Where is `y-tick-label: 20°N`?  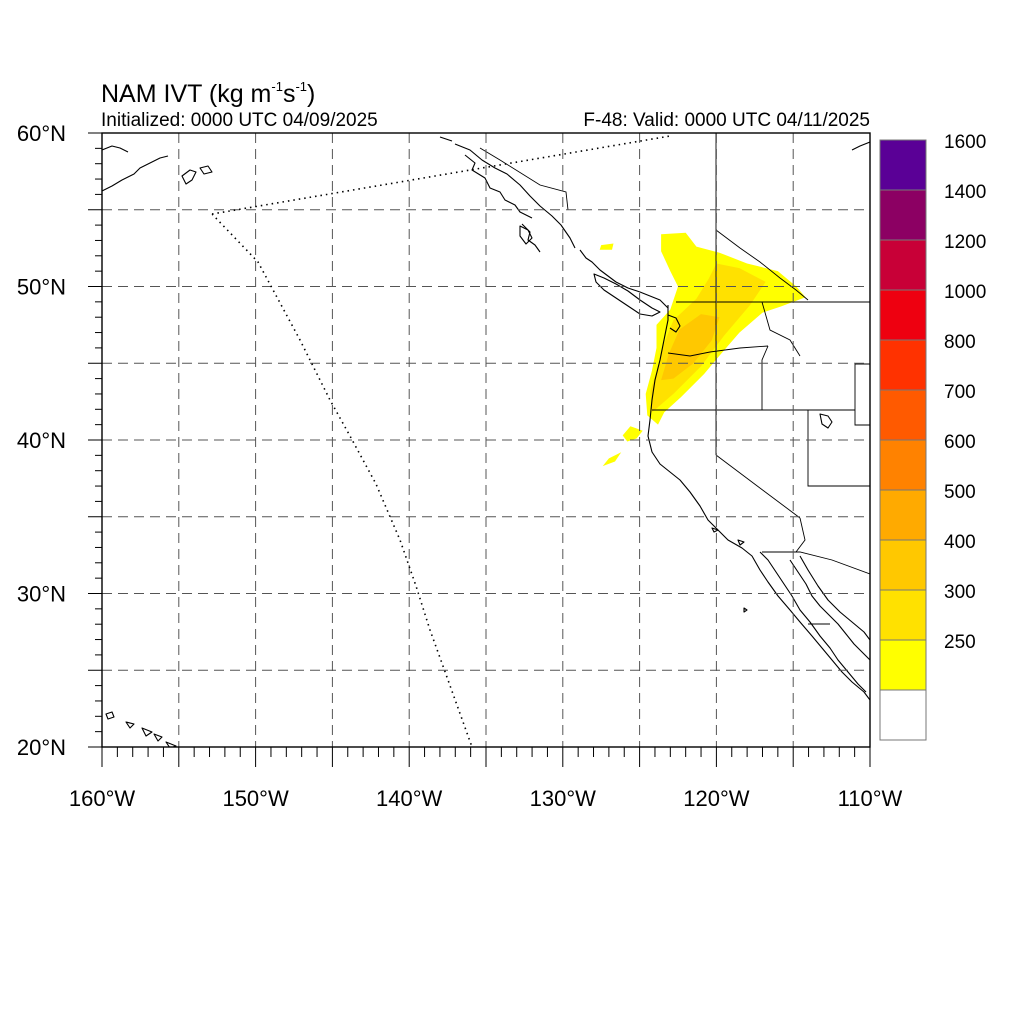
y-tick-label: 20°N is located at coordinates (41, 747).